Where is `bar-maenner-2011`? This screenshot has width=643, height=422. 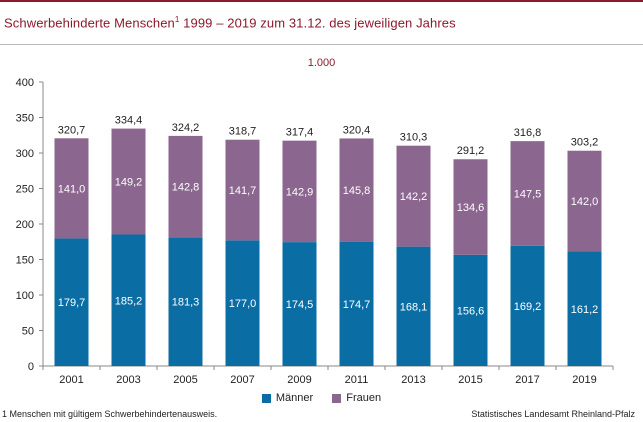 bar-maenner-2011 is located at coordinates (356, 303).